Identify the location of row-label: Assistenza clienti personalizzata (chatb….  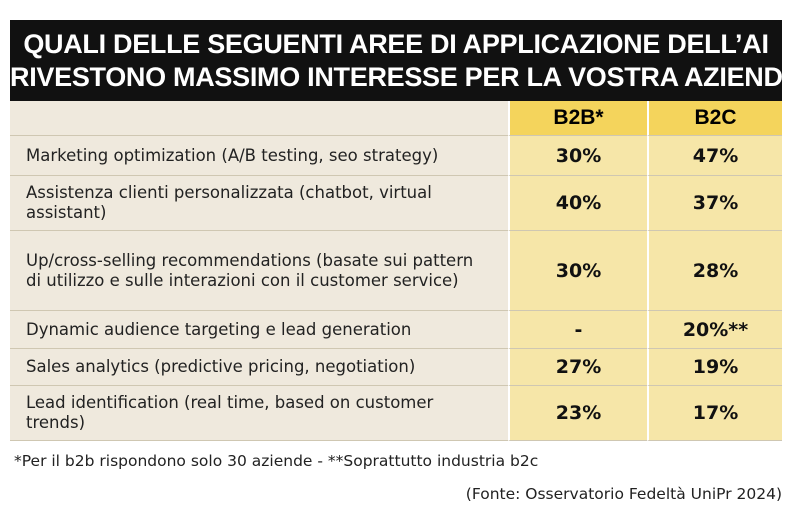
(259, 203).